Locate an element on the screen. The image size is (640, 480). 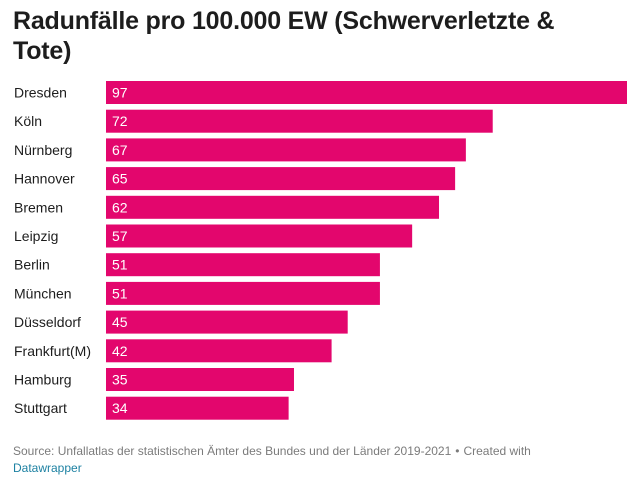
value-label: 57 is located at coordinates (120, 236).